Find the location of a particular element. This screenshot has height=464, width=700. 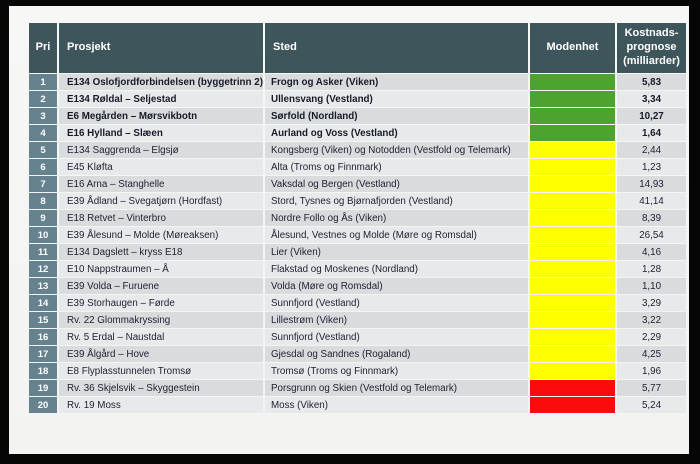

row-priority: 7 is located at coordinates (43, 184).